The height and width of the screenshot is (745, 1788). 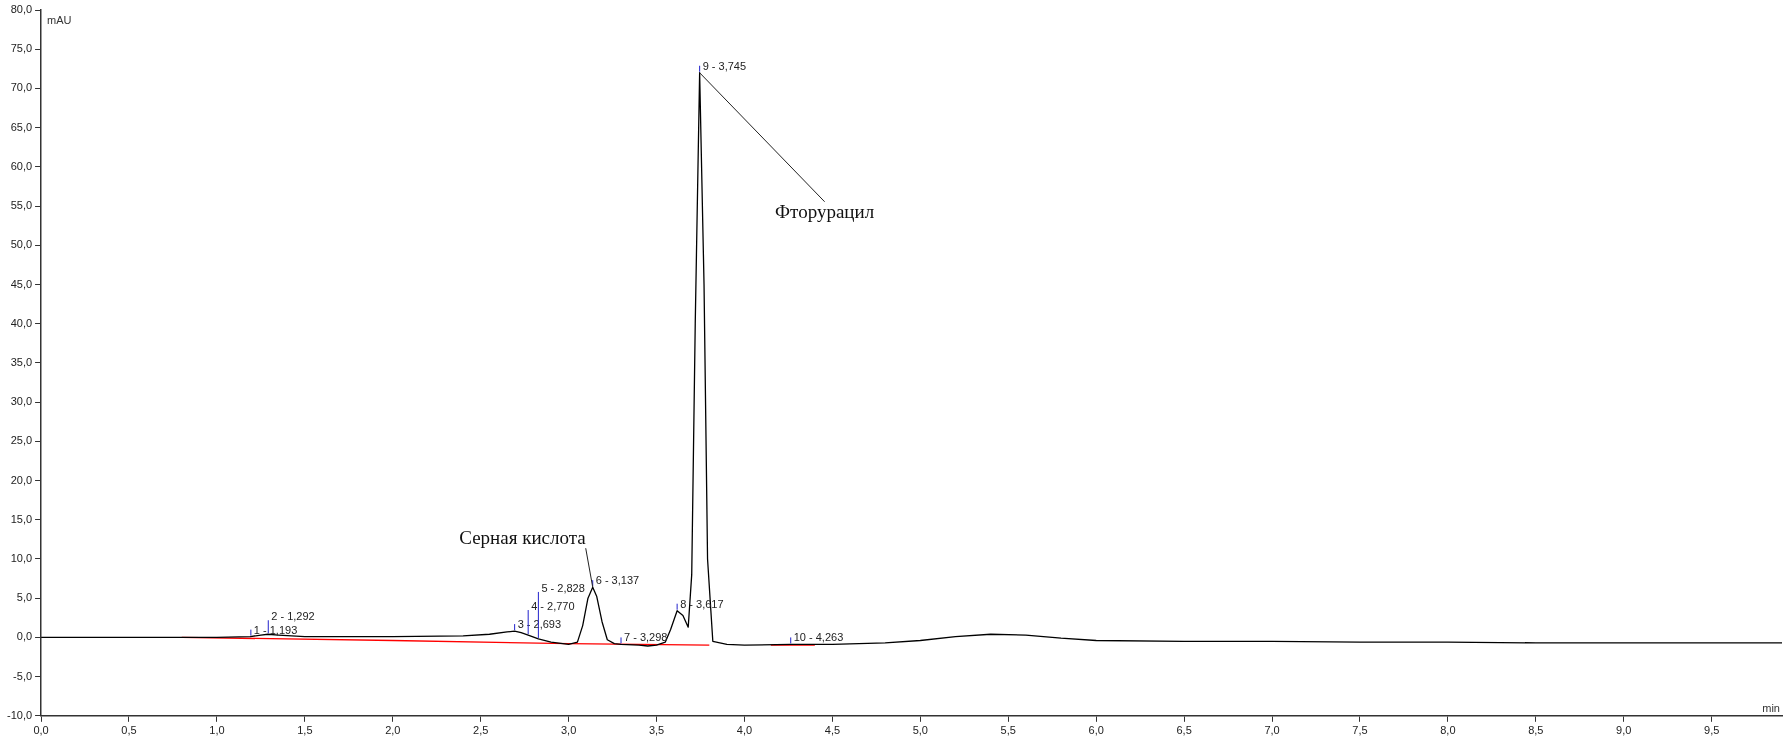 What do you see at coordinates (744, 730) in the screenshot?
I see `x-tick-label: 4,0` at bounding box center [744, 730].